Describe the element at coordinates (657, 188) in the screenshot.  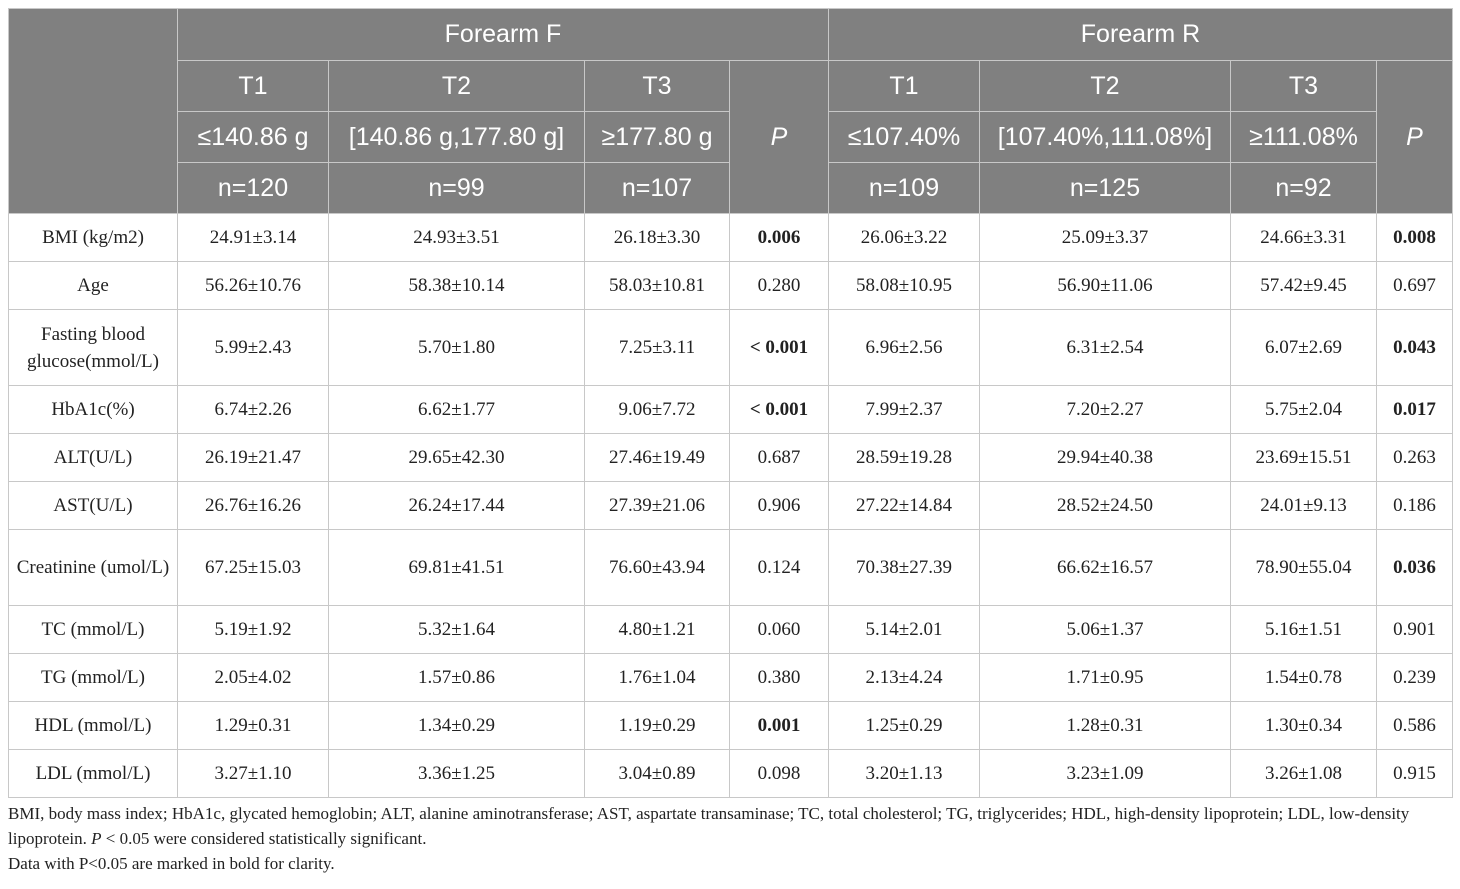
I see `f-n-header: n=107` at that location.